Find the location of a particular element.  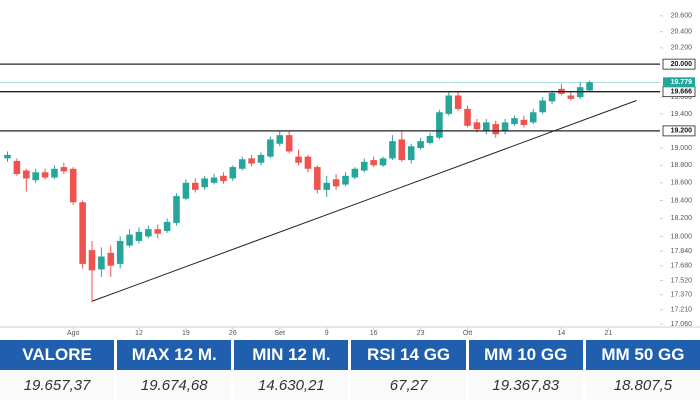

table-header: MM 50 GG is located at coordinates (642, 355).